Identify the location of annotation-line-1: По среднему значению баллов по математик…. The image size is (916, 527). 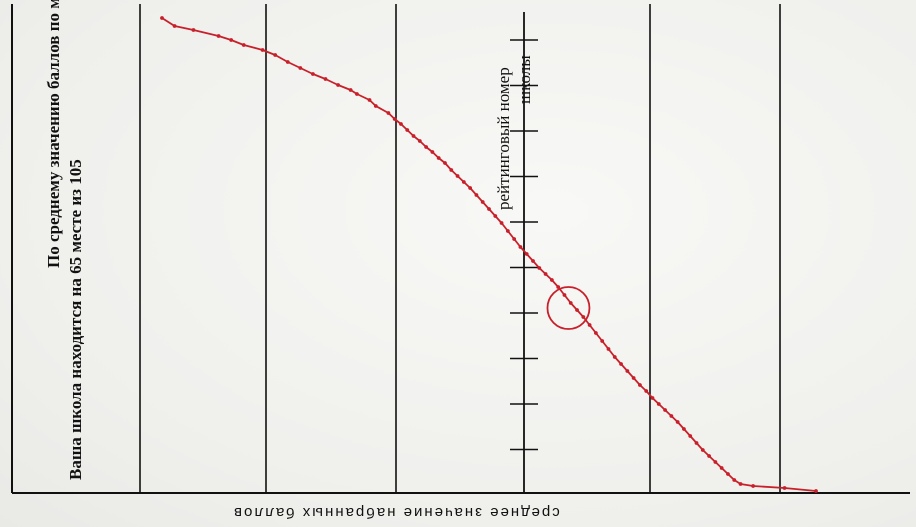
(53, 134).